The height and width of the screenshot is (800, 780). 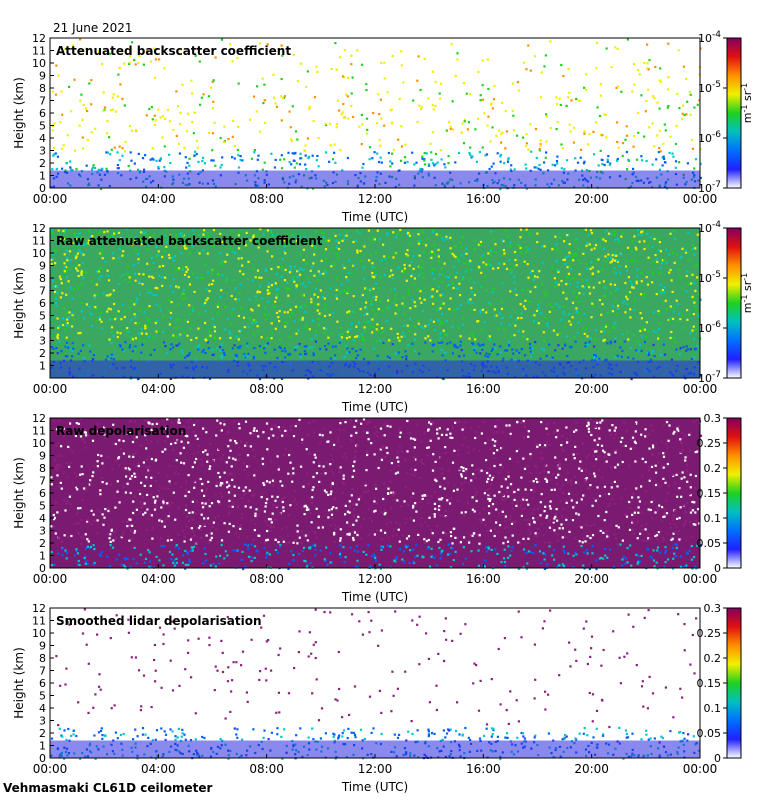 What do you see at coordinates (173, 51) in the screenshot?
I see `panel-title: Attenuated backscatter coefficient` at bounding box center [173, 51].